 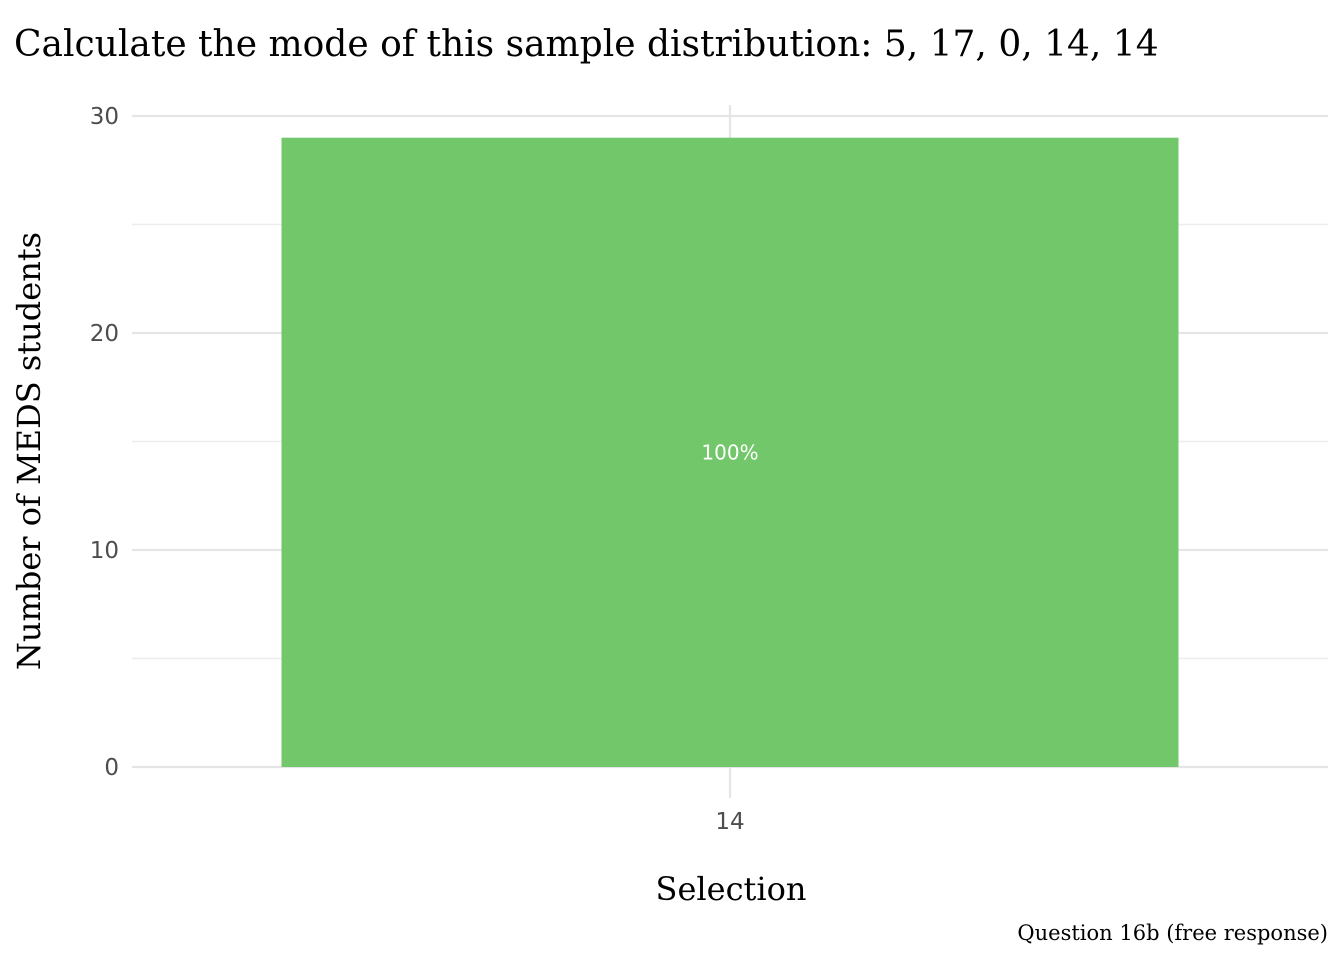 What do you see at coordinates (29, 451) in the screenshot?
I see `y-axis-title: Number of MEDS students` at bounding box center [29, 451].